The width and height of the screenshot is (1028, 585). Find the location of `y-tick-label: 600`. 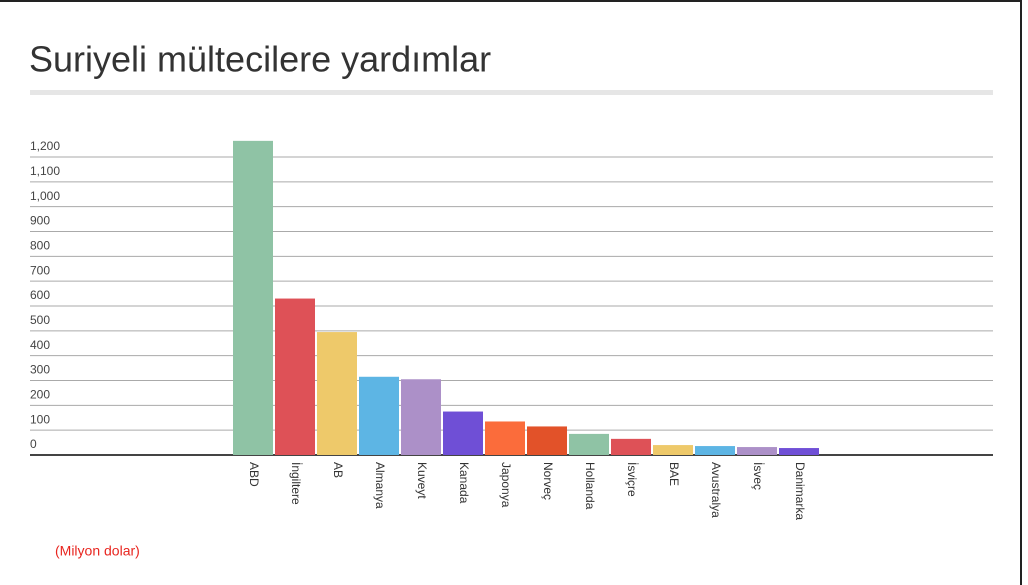

y-tick-label: 600 is located at coordinates (40, 295).